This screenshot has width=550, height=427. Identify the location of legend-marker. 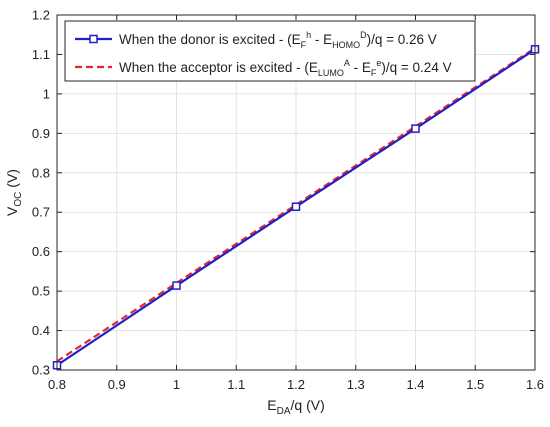
(93, 39).